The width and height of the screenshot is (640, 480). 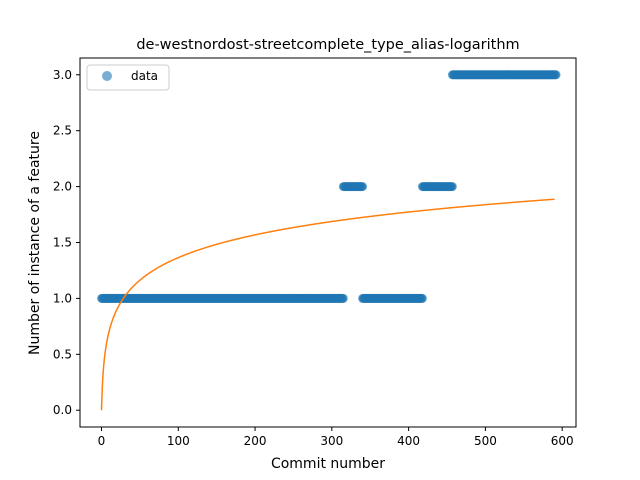 What do you see at coordinates (128, 77) in the screenshot?
I see `legend: data` at bounding box center [128, 77].